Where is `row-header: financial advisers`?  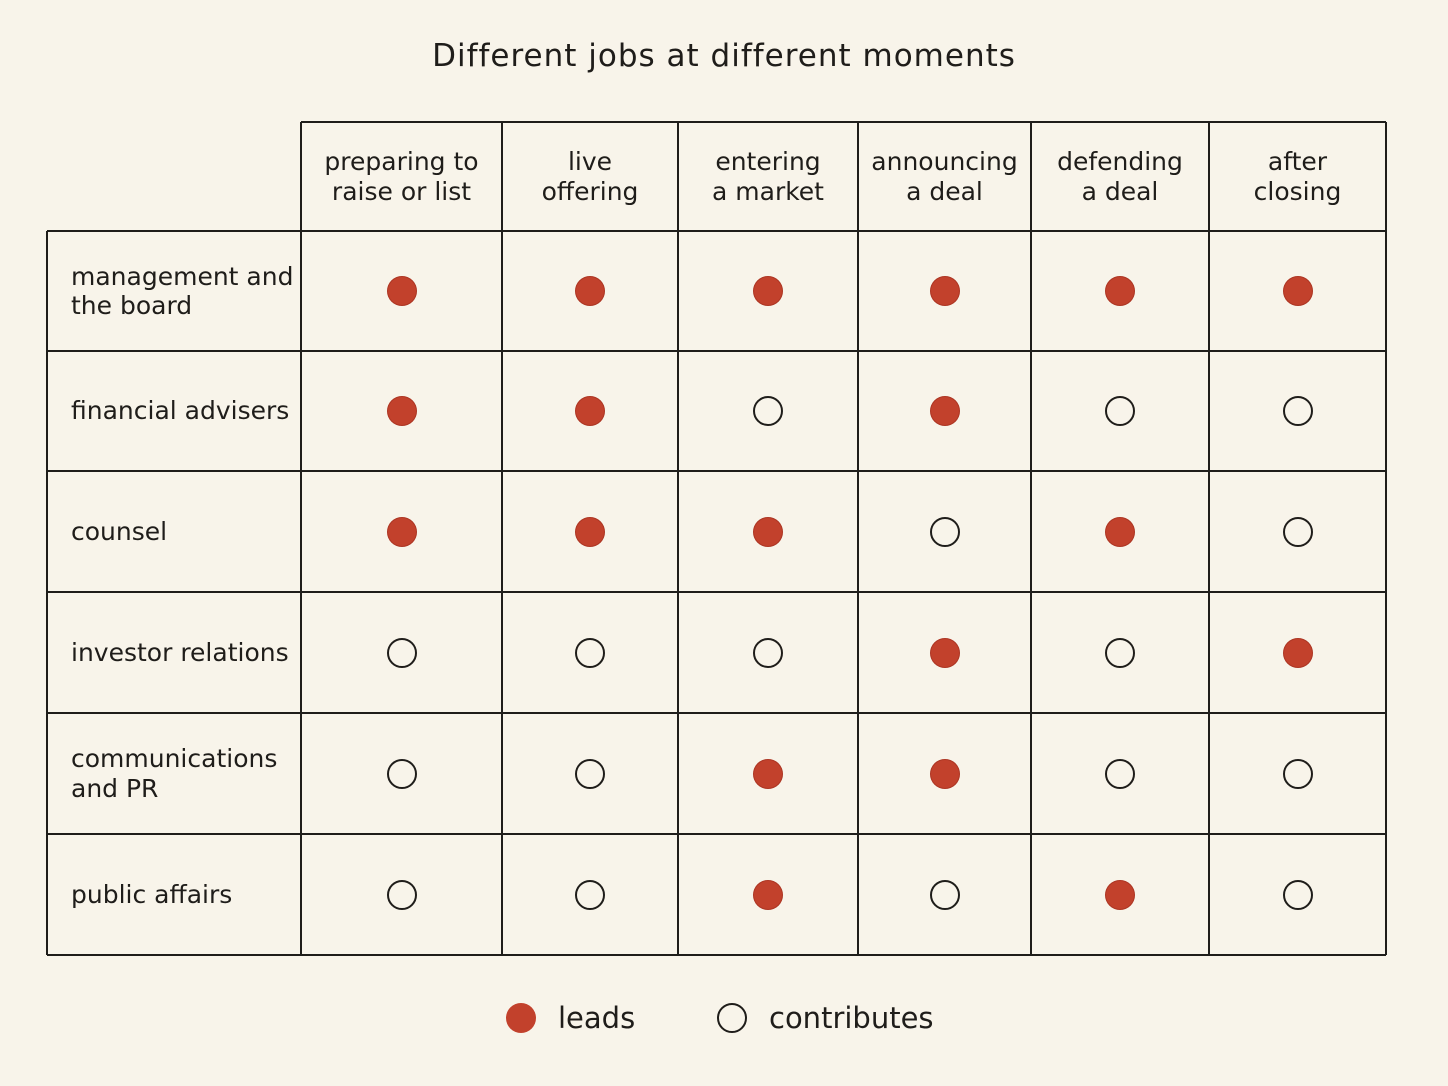 row-header: financial advisers is located at coordinates (180, 411).